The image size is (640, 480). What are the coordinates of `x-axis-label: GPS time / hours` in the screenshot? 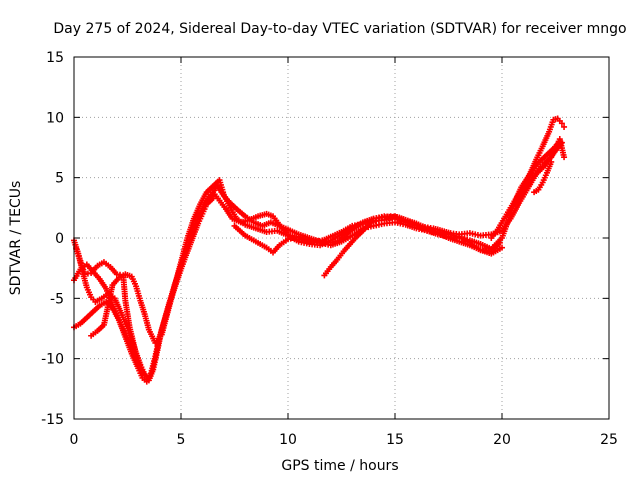 It's located at (339, 466).